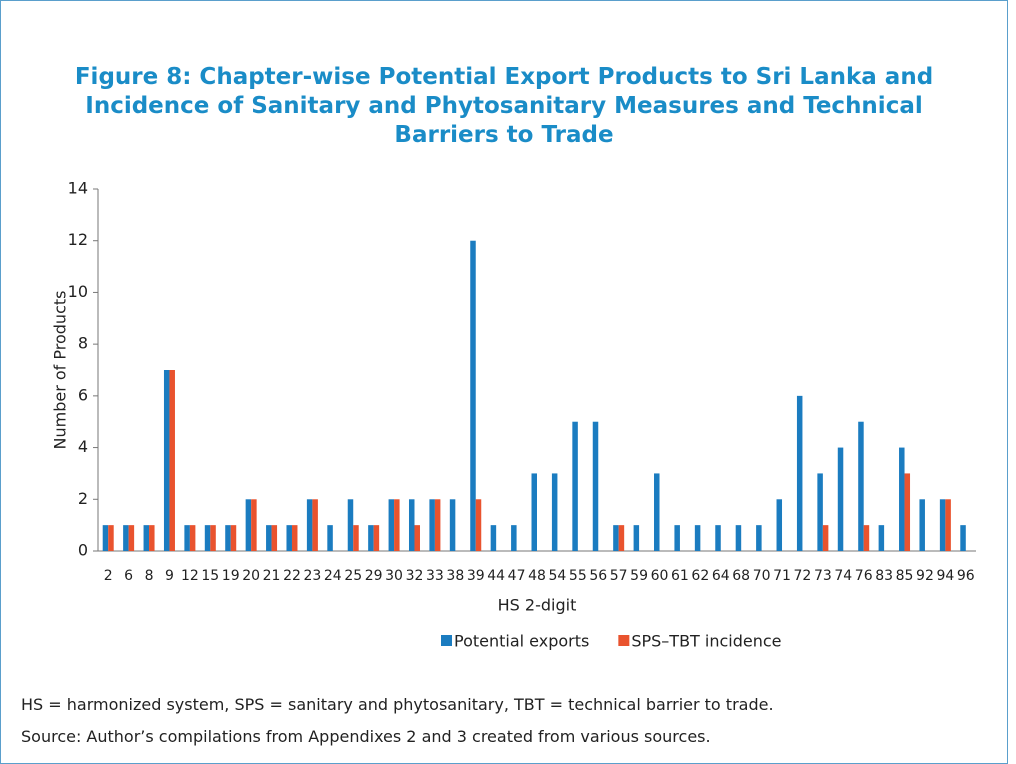 This screenshot has width=1016, height=764. Describe the element at coordinates (210, 576) in the screenshot. I see `x-tick-label: 15` at that location.